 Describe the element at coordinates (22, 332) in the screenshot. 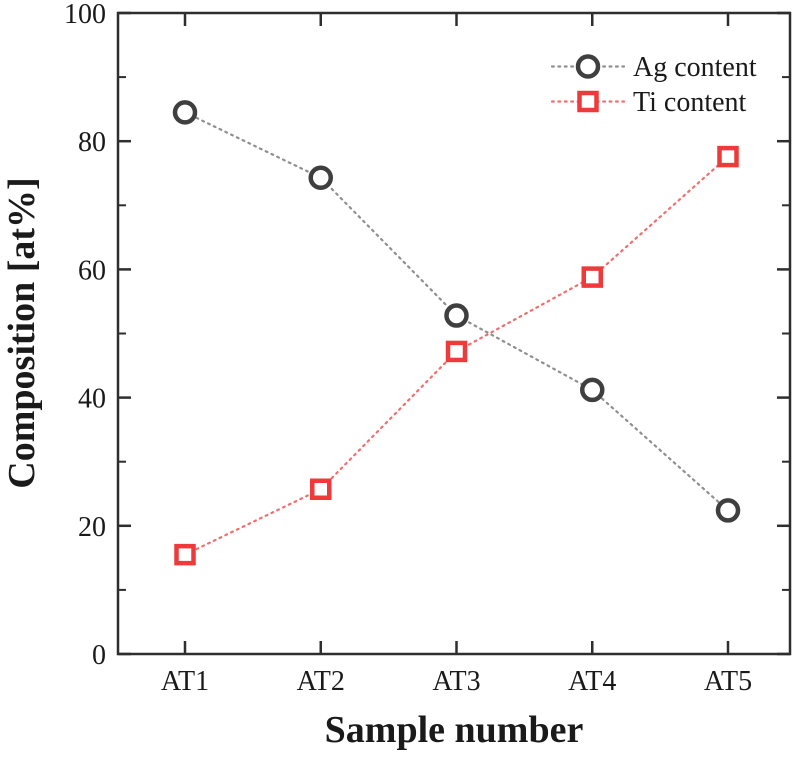

I see `y-axis-title: Composition [at%]` at that location.